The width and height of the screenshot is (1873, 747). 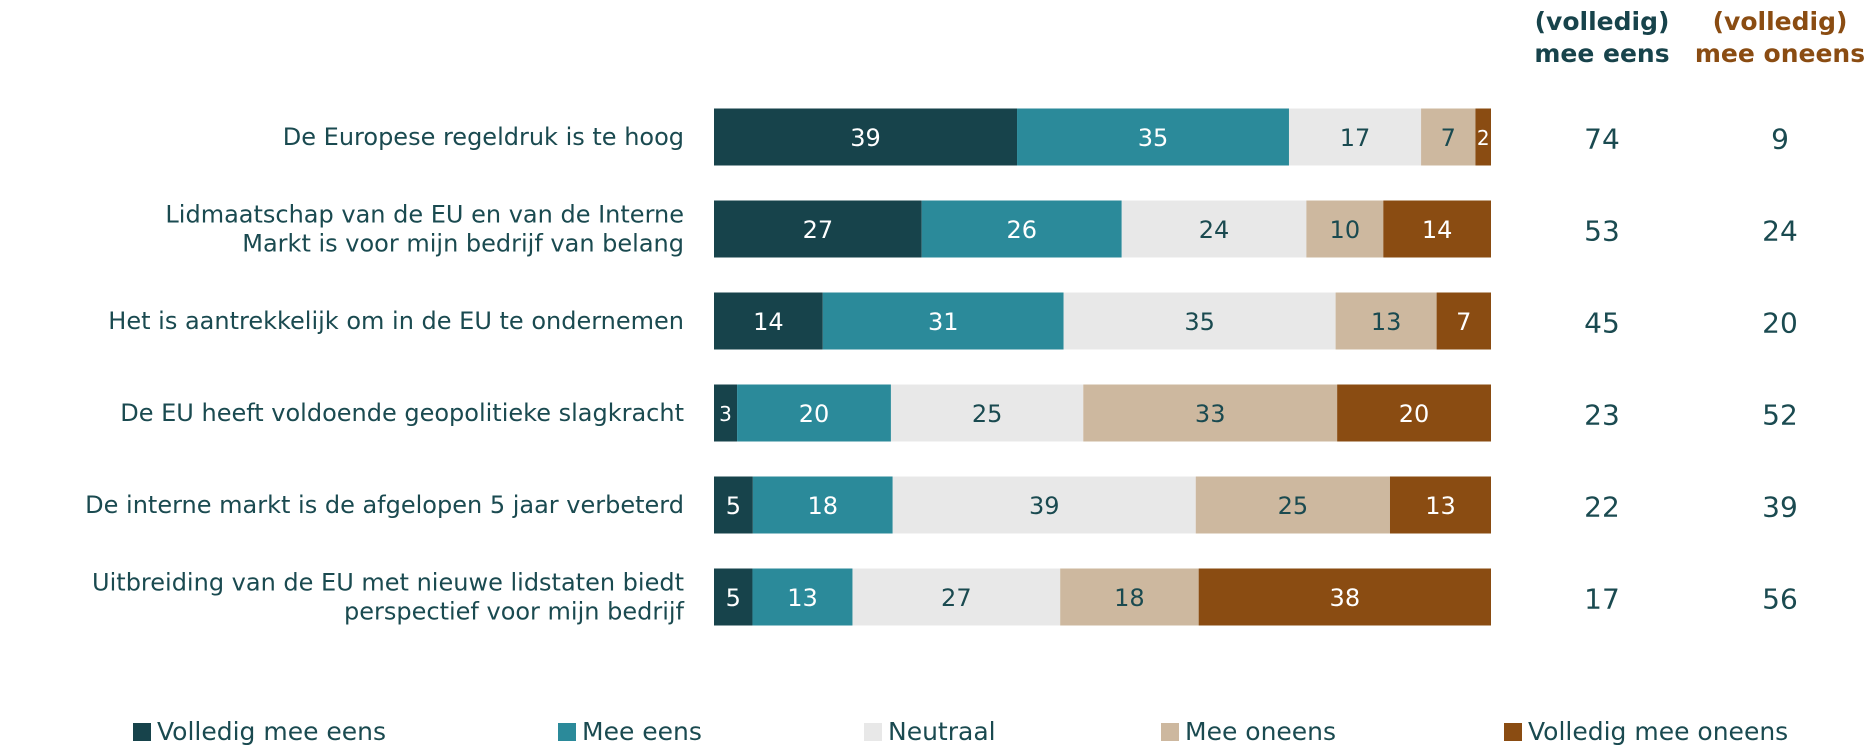 What do you see at coordinates (1780, 599) in the screenshot?
I see `summary-value: 56` at bounding box center [1780, 599].